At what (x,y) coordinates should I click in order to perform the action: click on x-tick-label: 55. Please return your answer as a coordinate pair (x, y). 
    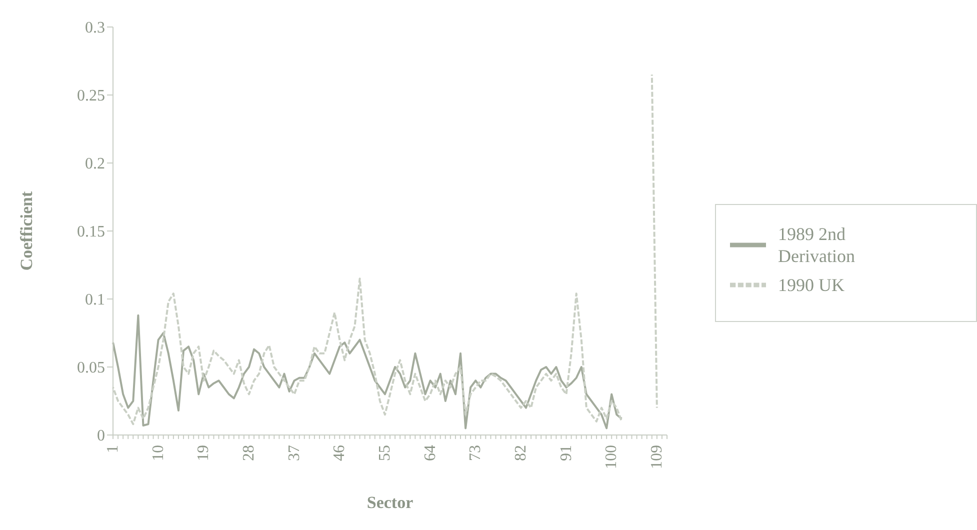
    Looking at the image, I should click on (385, 453).